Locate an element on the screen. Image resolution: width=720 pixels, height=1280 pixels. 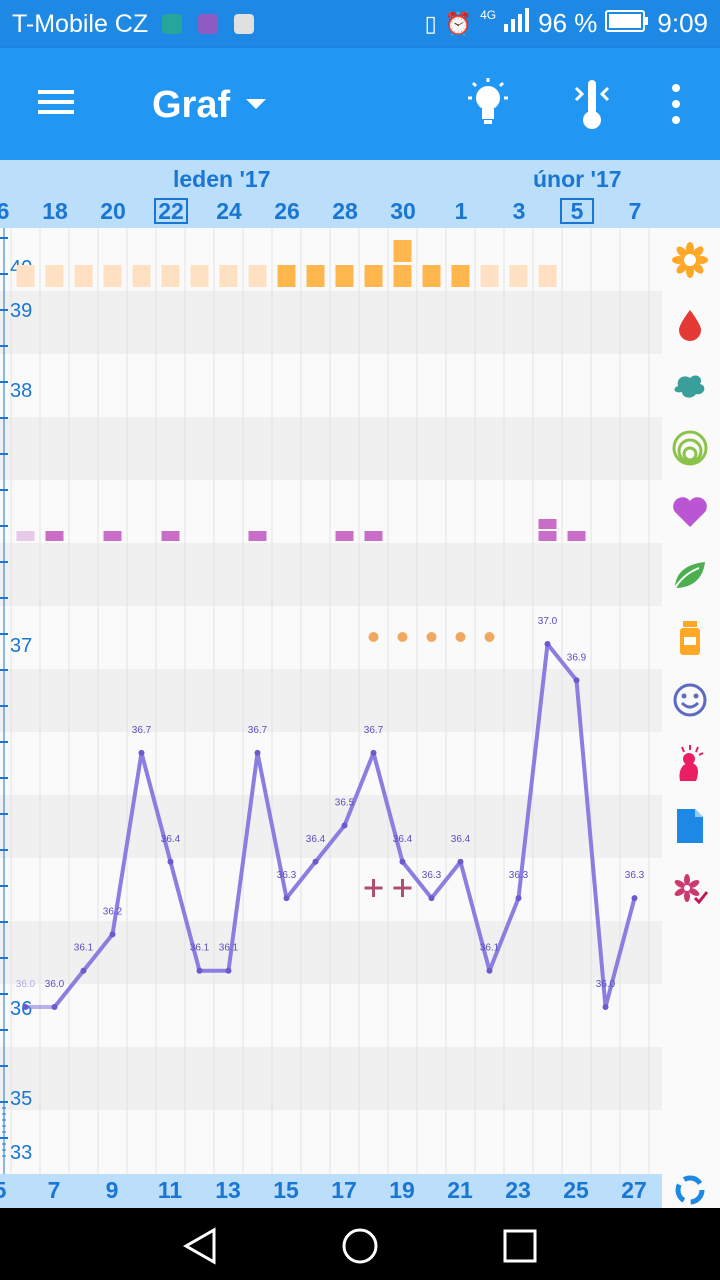
date-label: 18 is located at coordinates (55, 211).